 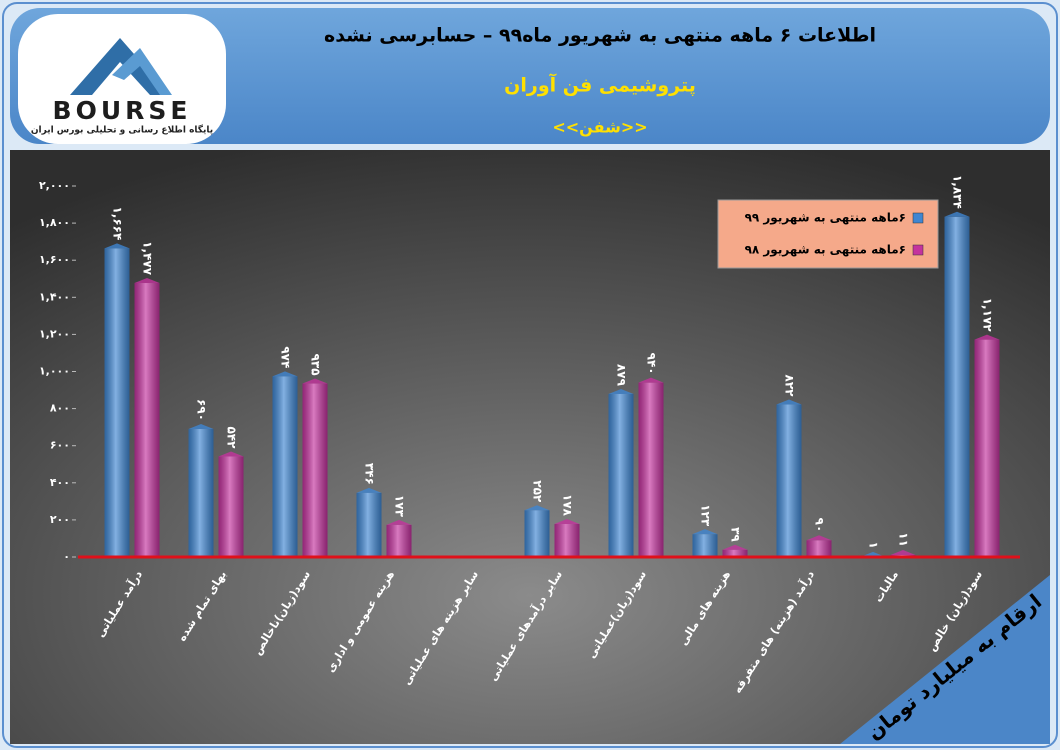 I want to click on chart-symbol: <<شفن>>, so click(x=599, y=127).